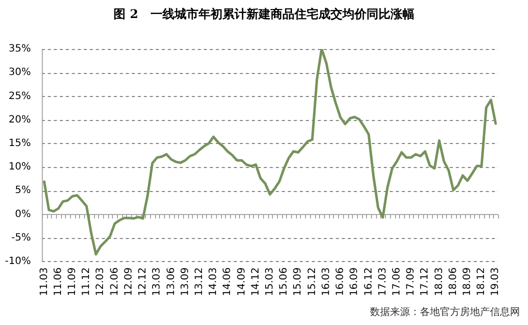 The width and height of the screenshot is (528, 325). Describe the element at coordinates (19, 49) in the screenshot. I see `y-tick-label: 35%` at that location.